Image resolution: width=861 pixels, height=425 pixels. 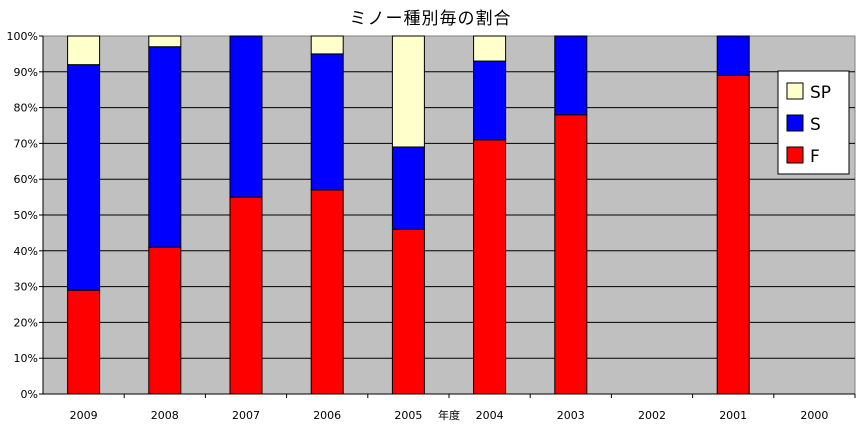 What do you see at coordinates (22, 36) in the screenshot?
I see `y-tick-label: 100%` at bounding box center [22, 36].